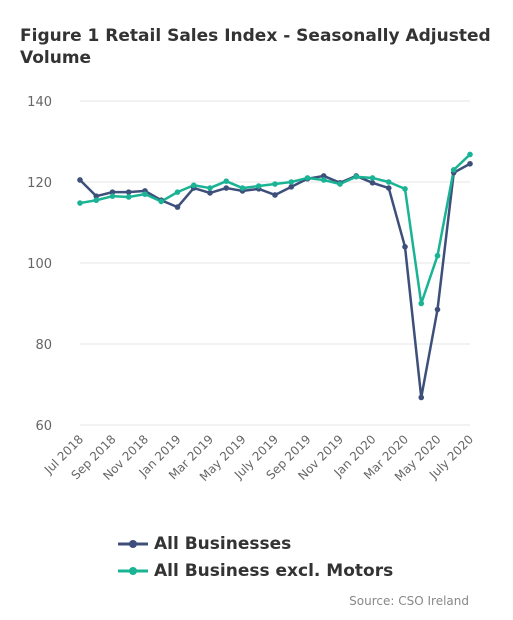 Image resolution: width=513 pixels, height=620 pixels. I want to click on y-tick-label: 80, so click(43, 345).